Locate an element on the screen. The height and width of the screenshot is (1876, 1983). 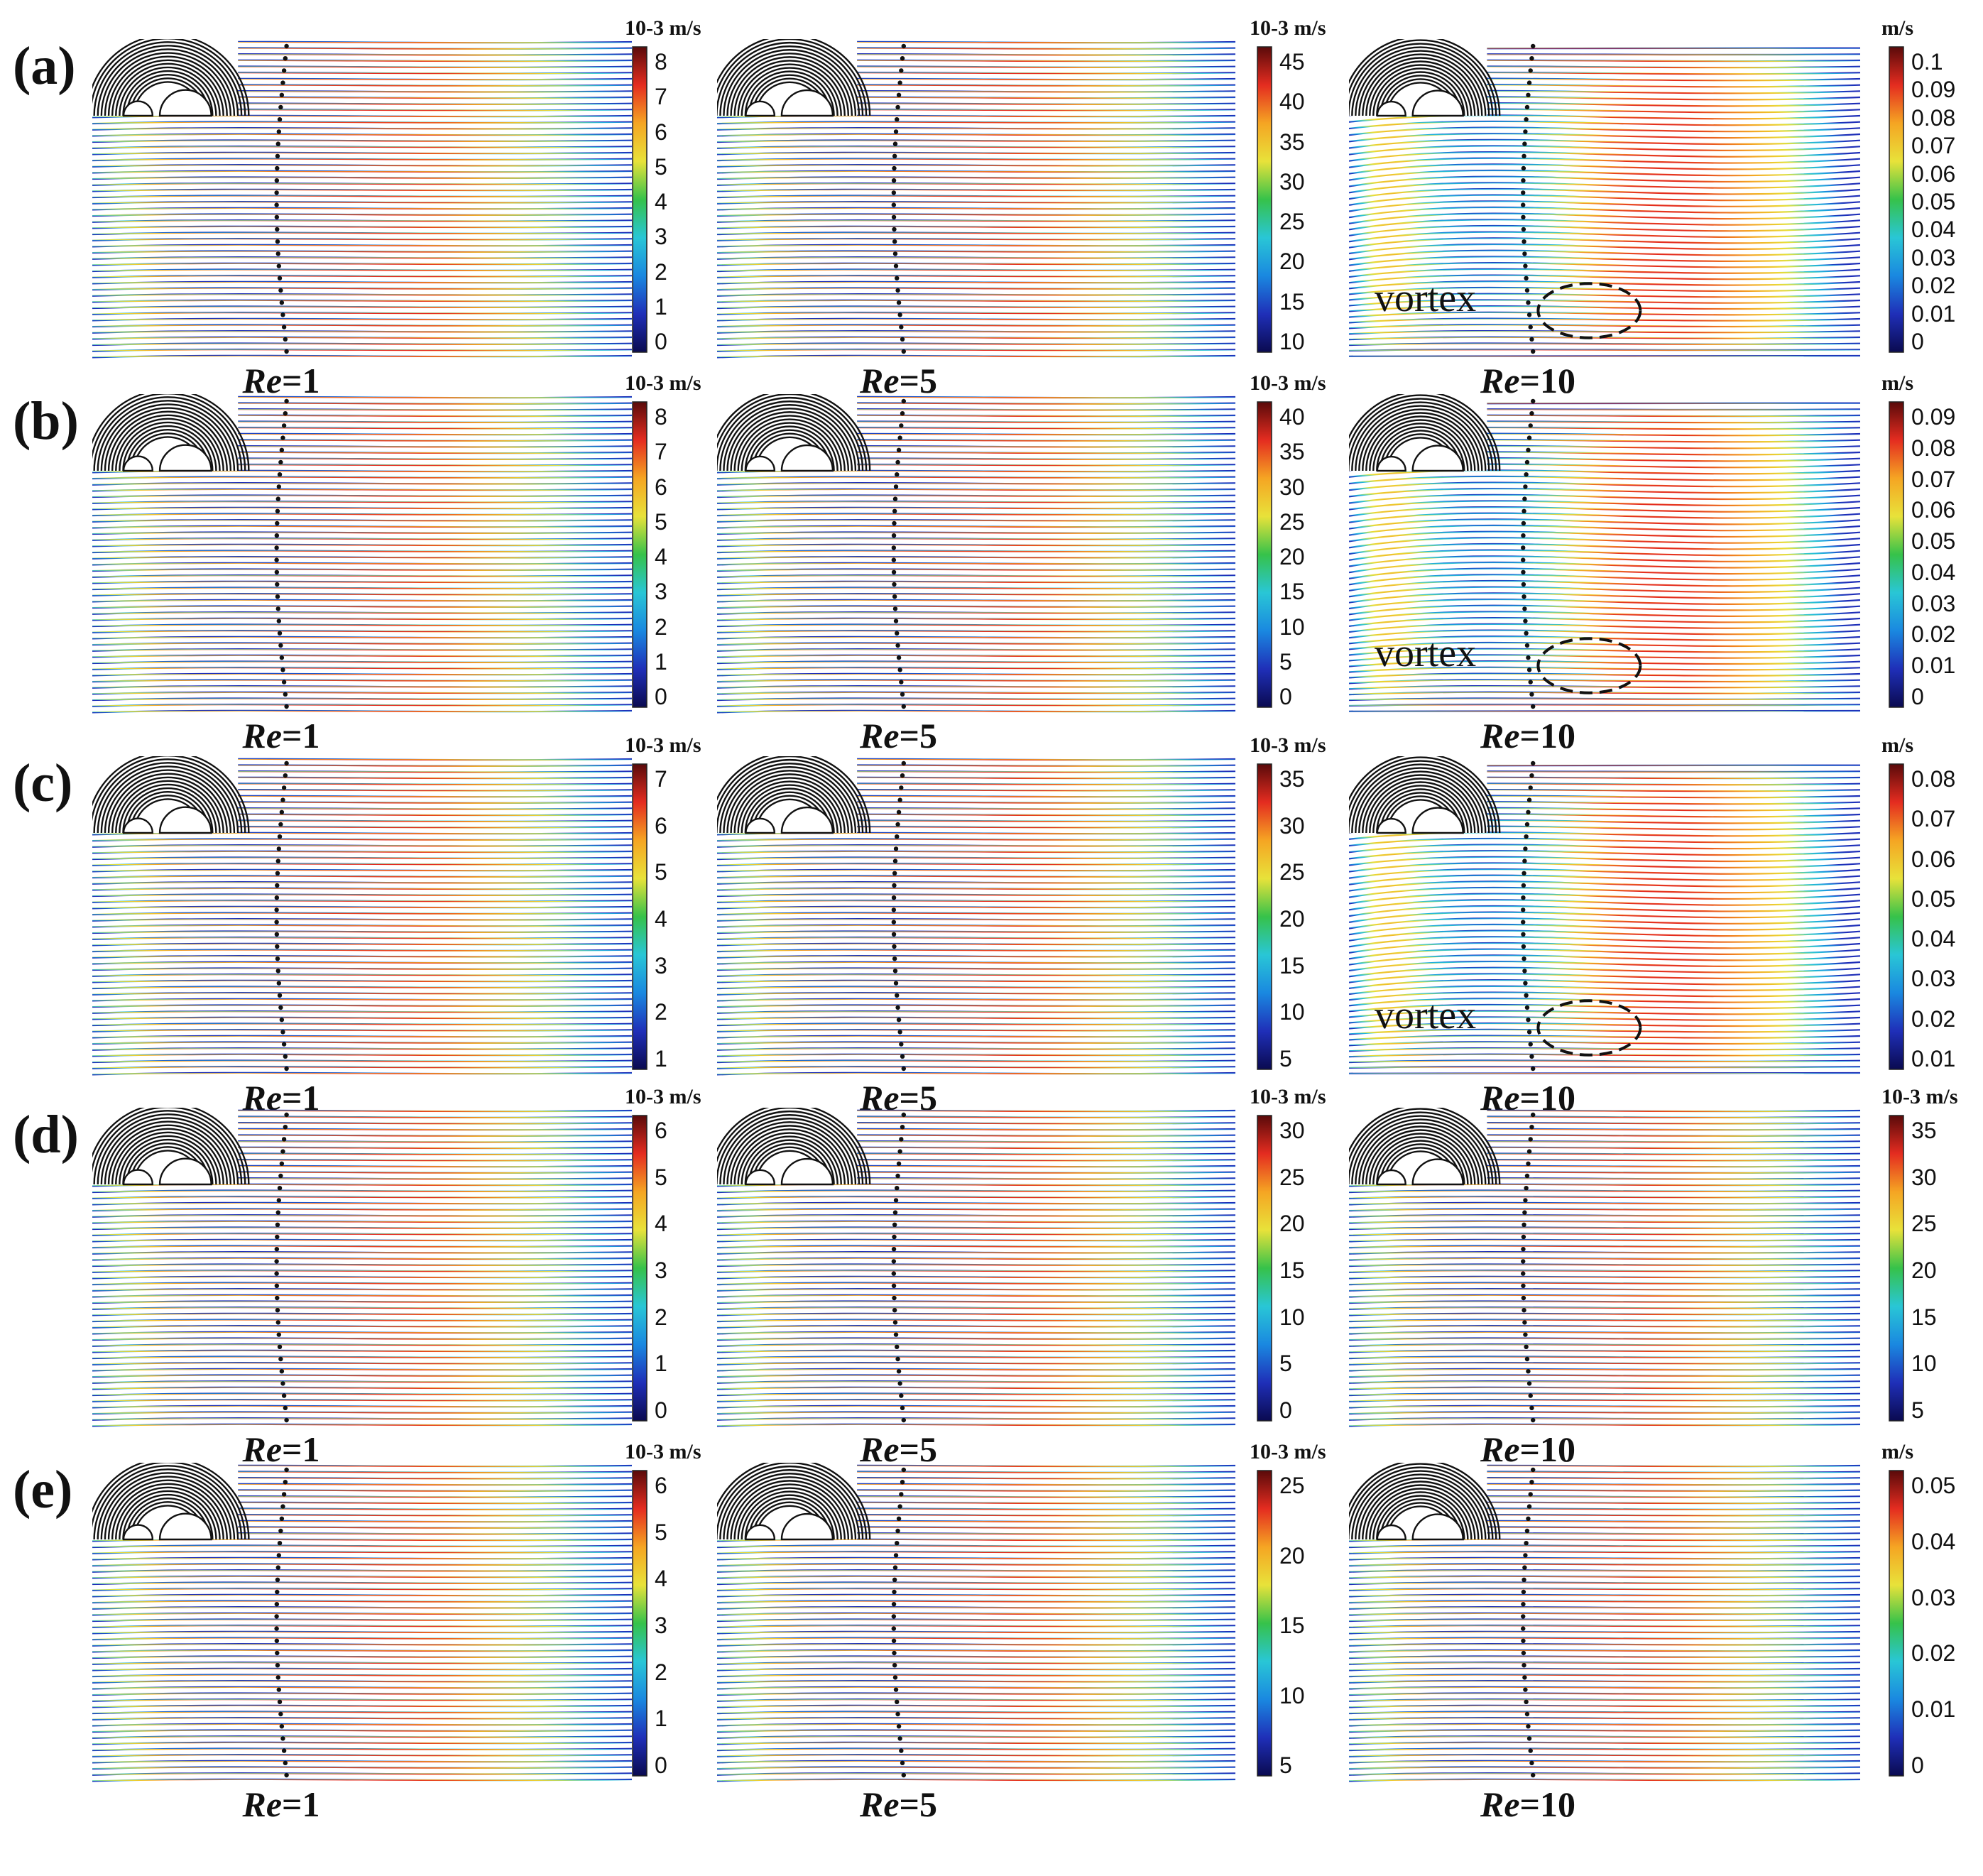
colorbar-tick: 8 is located at coordinates (661, 417).